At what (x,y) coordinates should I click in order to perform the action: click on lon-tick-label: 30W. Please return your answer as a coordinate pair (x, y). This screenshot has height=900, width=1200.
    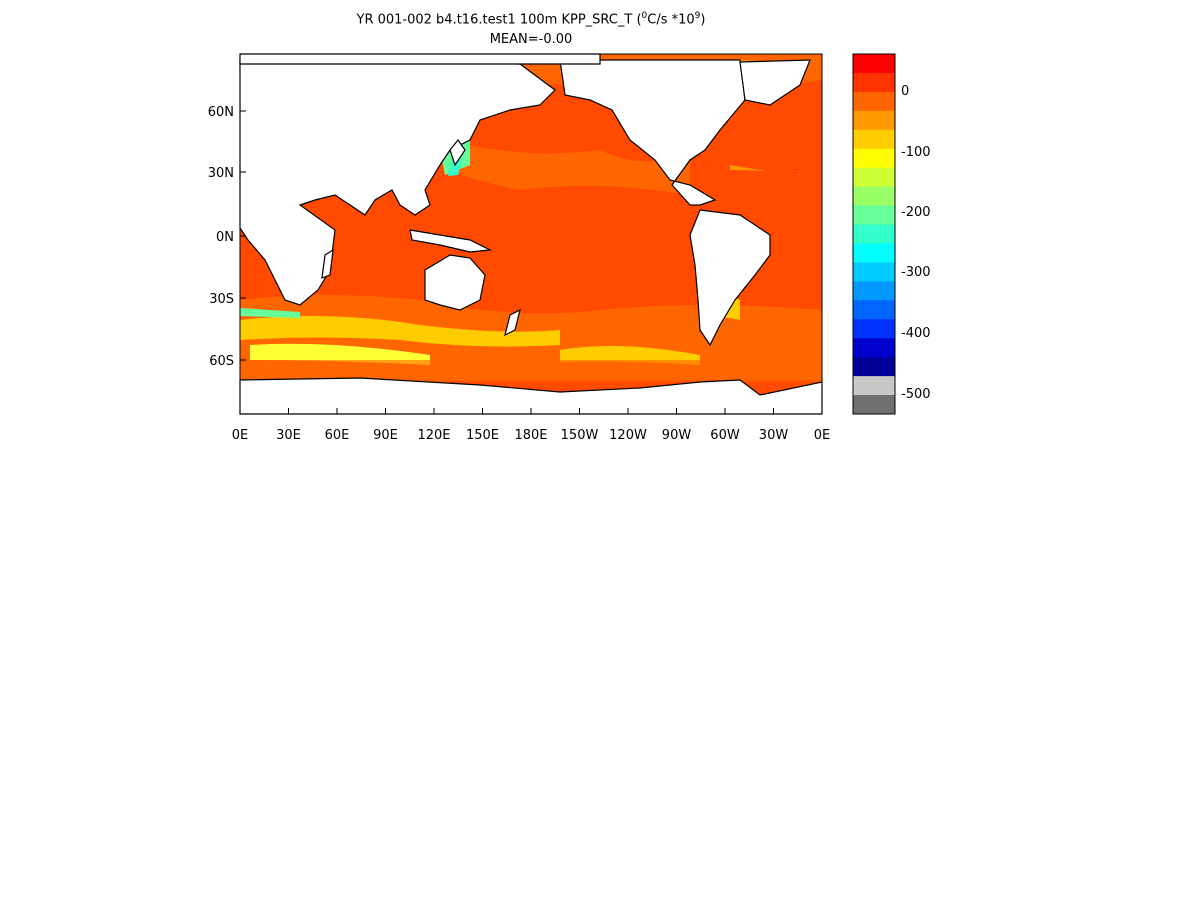
    Looking at the image, I should click on (774, 435).